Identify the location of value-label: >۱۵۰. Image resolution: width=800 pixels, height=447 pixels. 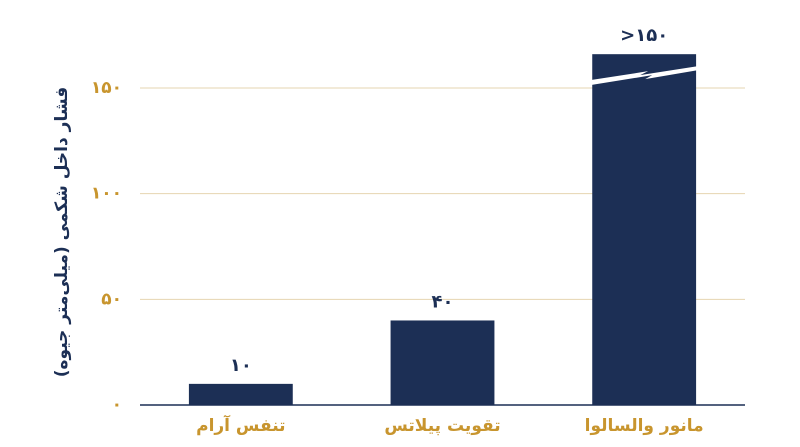
(644, 35).